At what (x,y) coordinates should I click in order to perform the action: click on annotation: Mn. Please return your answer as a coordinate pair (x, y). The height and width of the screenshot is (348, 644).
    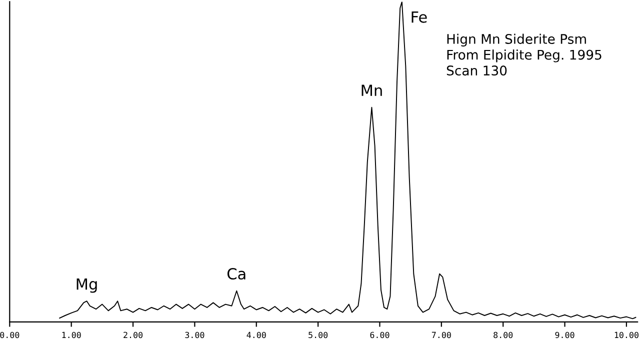
    Looking at the image, I should click on (372, 90).